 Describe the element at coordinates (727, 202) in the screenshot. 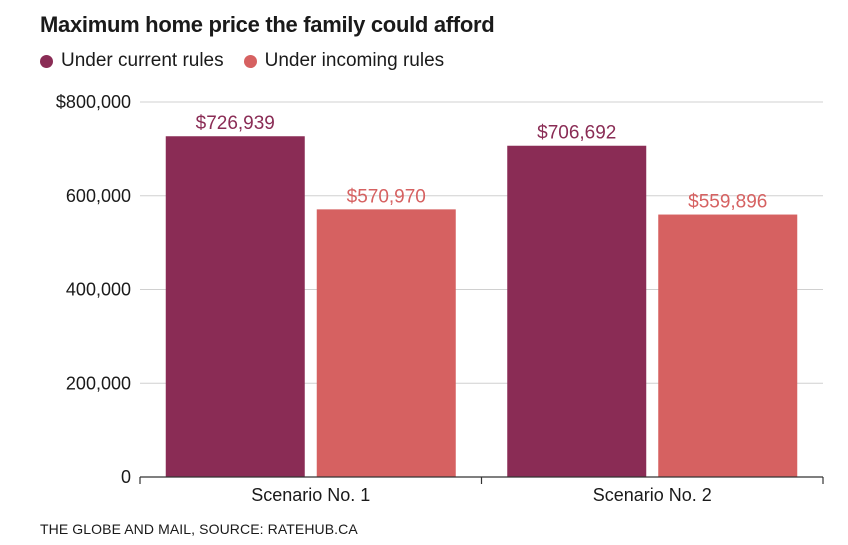

I see `data-label: $559,896` at that location.